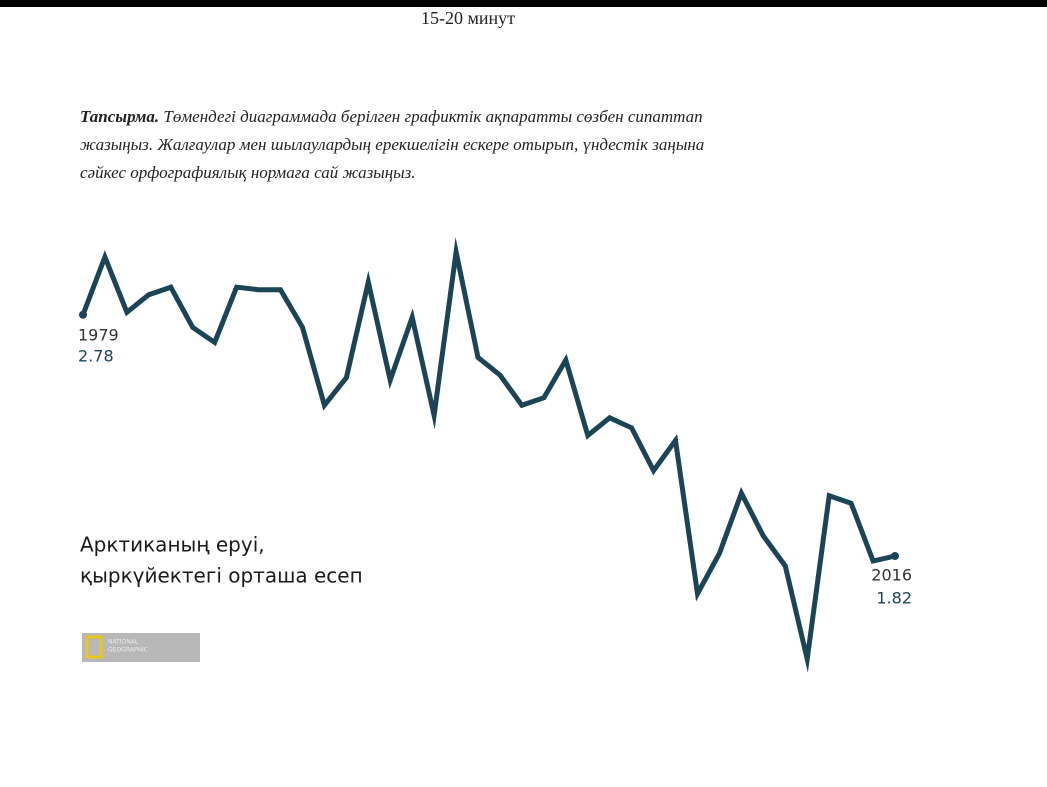 This screenshot has height=787, width=1047. Describe the element at coordinates (894, 598) in the screenshot. I see `end-value: 1.82` at that location.